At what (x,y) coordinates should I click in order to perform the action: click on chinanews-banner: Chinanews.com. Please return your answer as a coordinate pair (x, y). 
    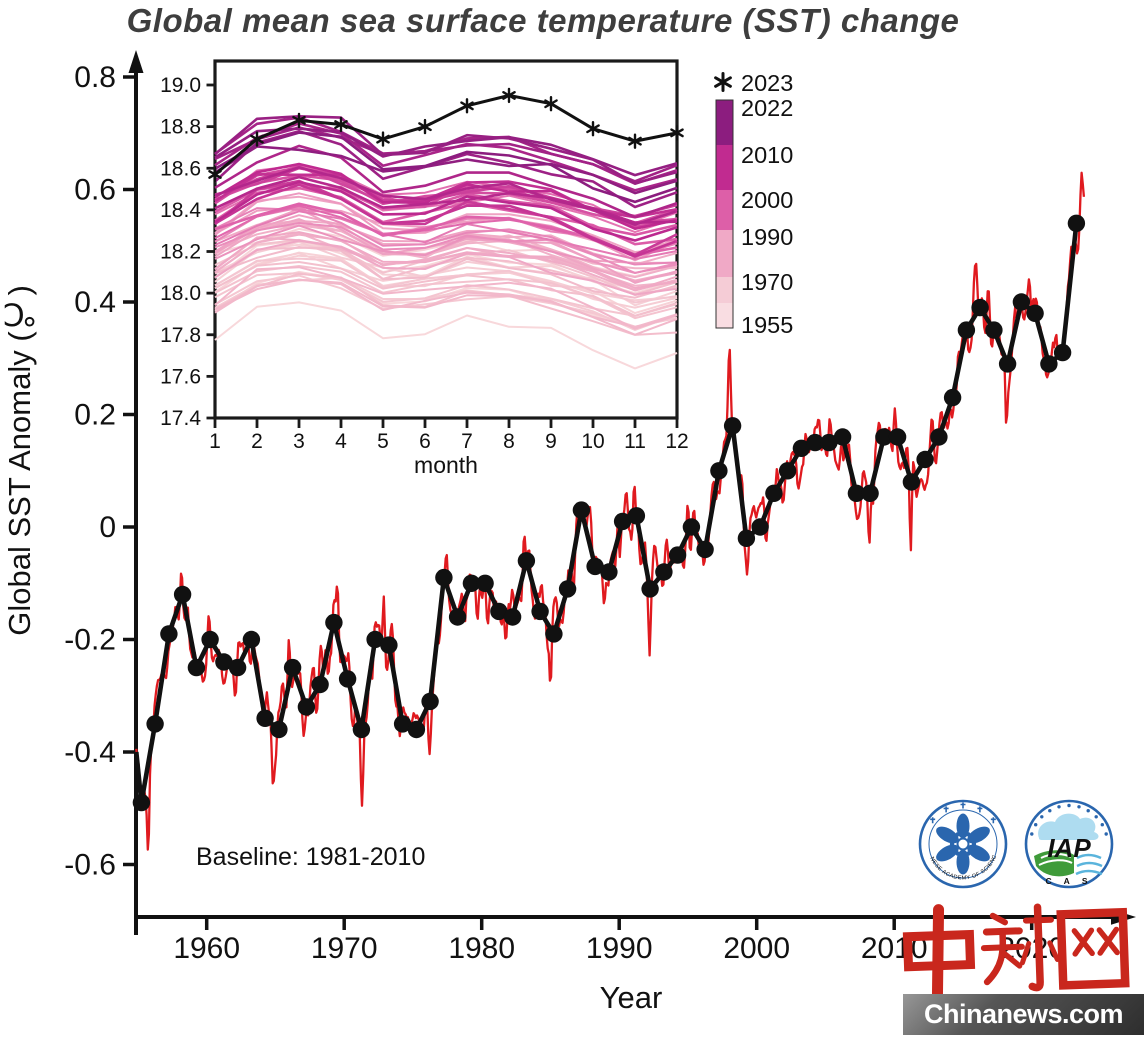
    Looking at the image, I should click on (1023, 1014).